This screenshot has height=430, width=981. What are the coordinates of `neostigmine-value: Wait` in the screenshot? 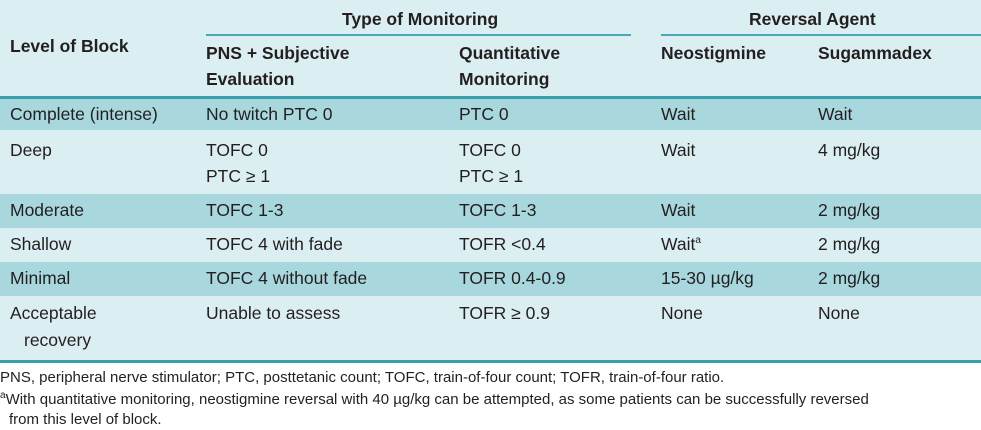 It's located at (678, 244).